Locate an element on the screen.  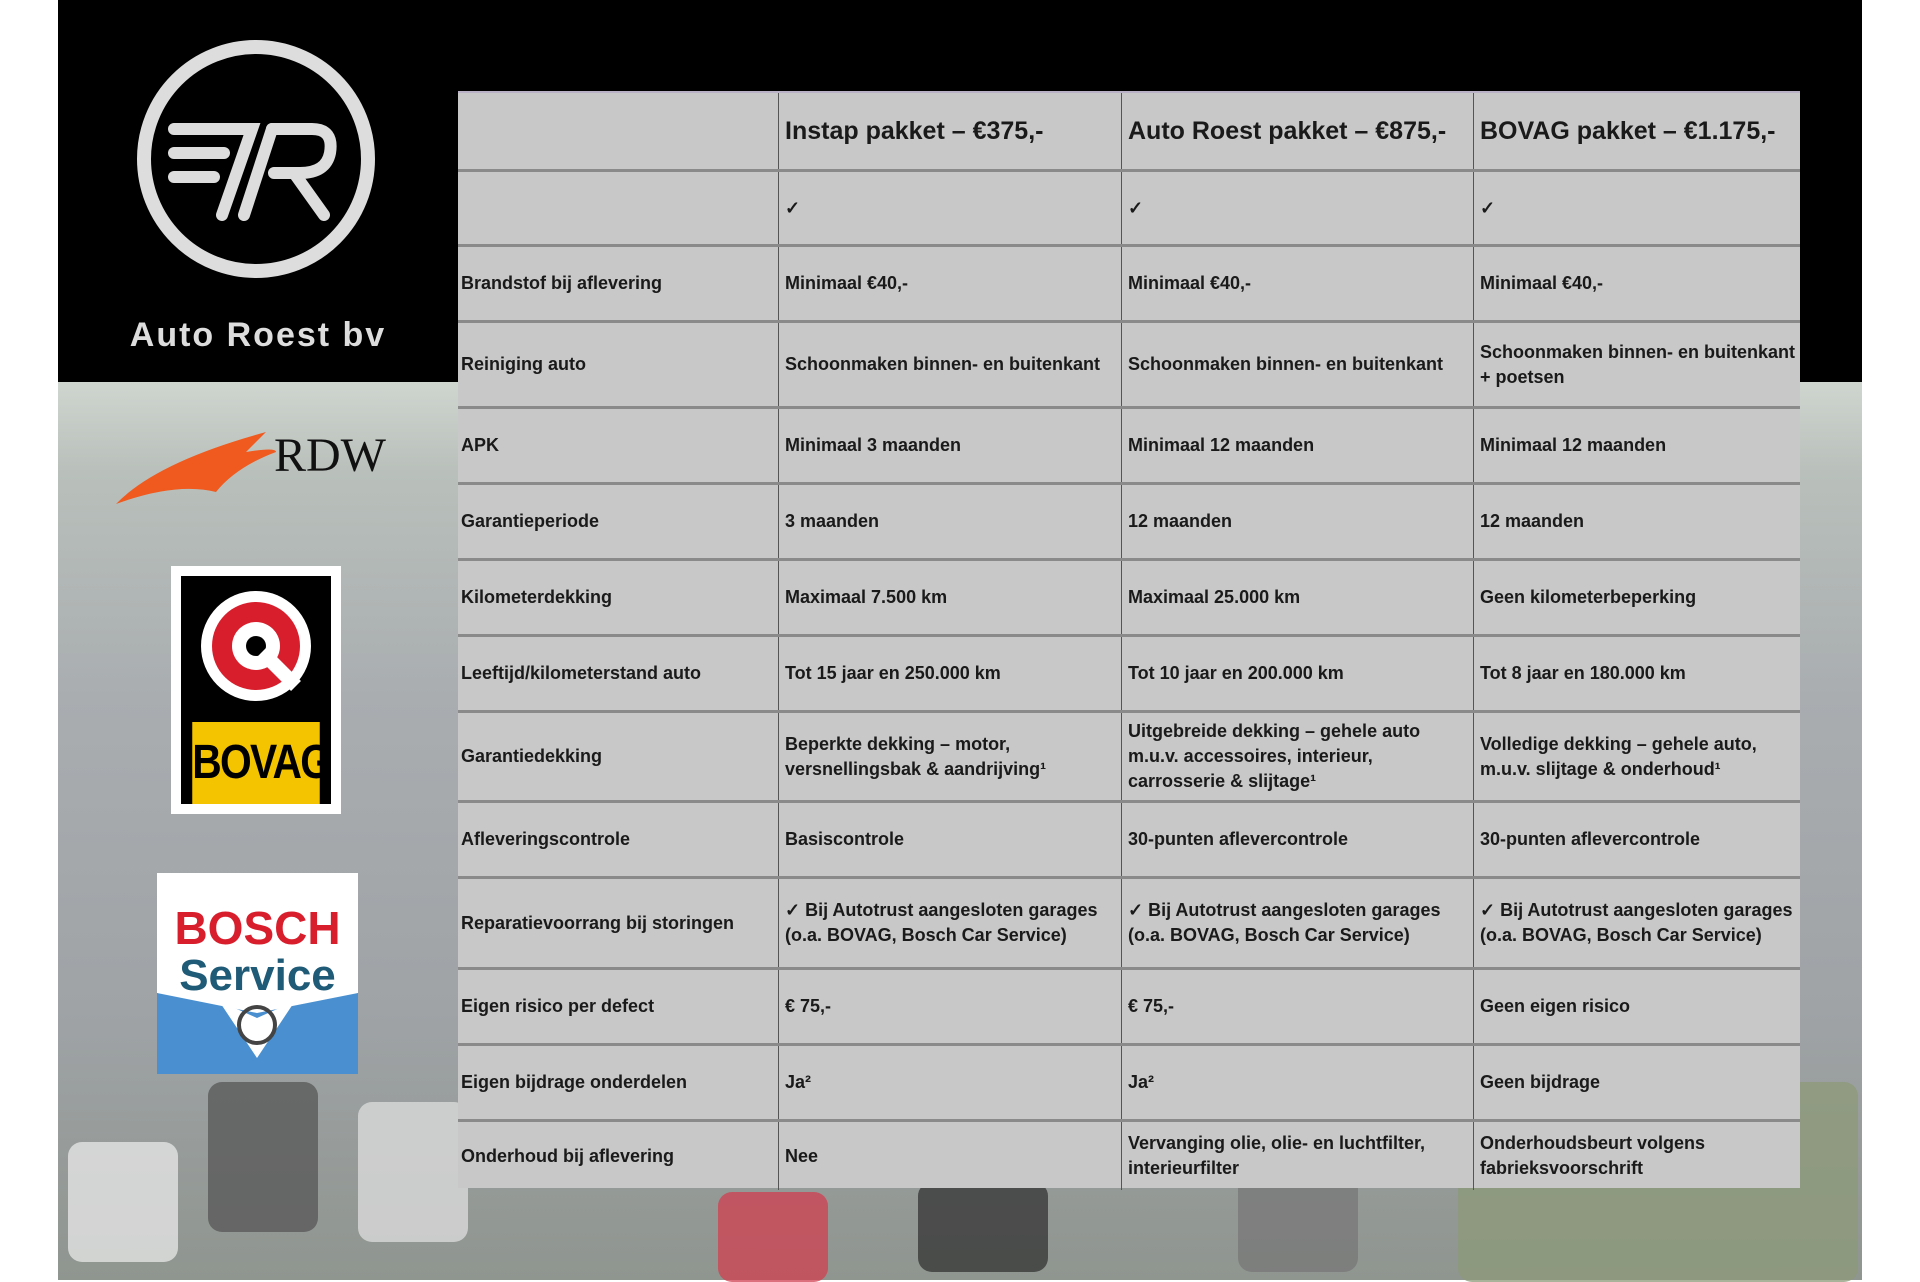
row-label: Reparatievoorrang bij storingen is located at coordinates (618, 923).